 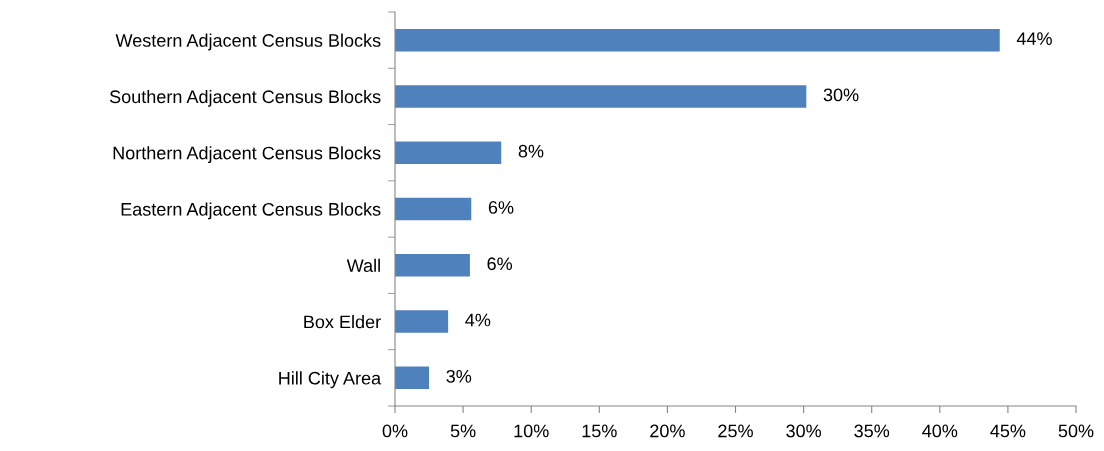 What do you see at coordinates (245, 98) in the screenshot?
I see `y-tick-label: Southern Adjacent Census Blocks` at bounding box center [245, 98].